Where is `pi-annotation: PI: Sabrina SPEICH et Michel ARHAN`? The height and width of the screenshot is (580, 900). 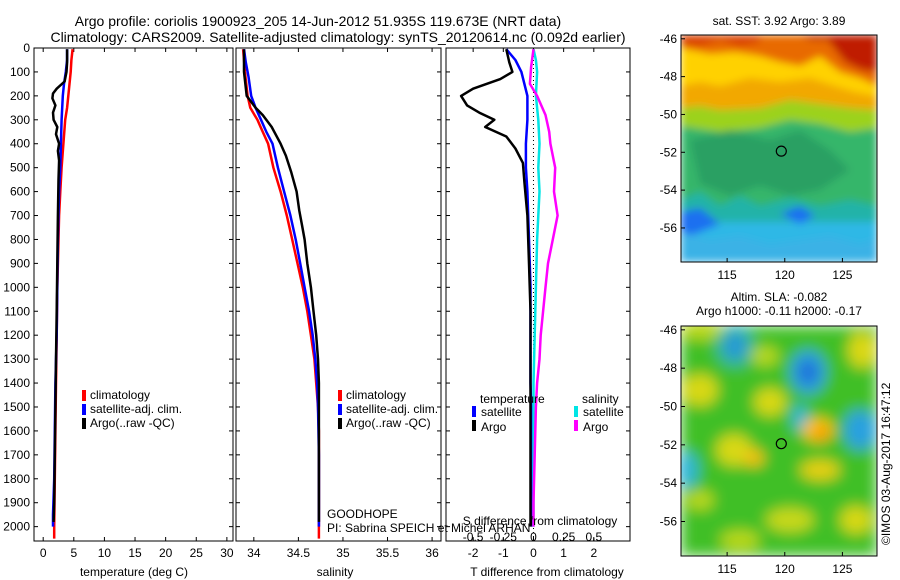
pi-annotation: PI: Sabrina SPEICH et Michel ARHAN is located at coordinates (428, 528).